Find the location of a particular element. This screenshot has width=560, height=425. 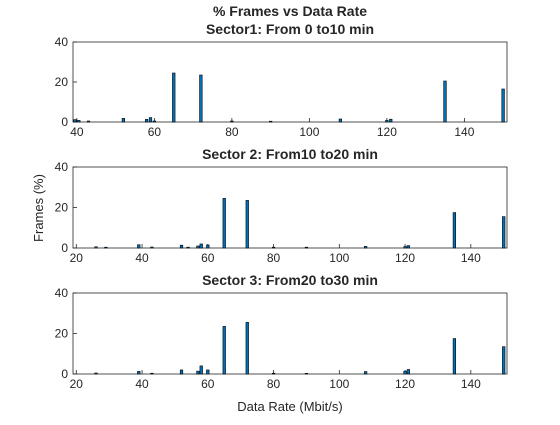

y-axis-label: Frames (%) is located at coordinates (38, 208).